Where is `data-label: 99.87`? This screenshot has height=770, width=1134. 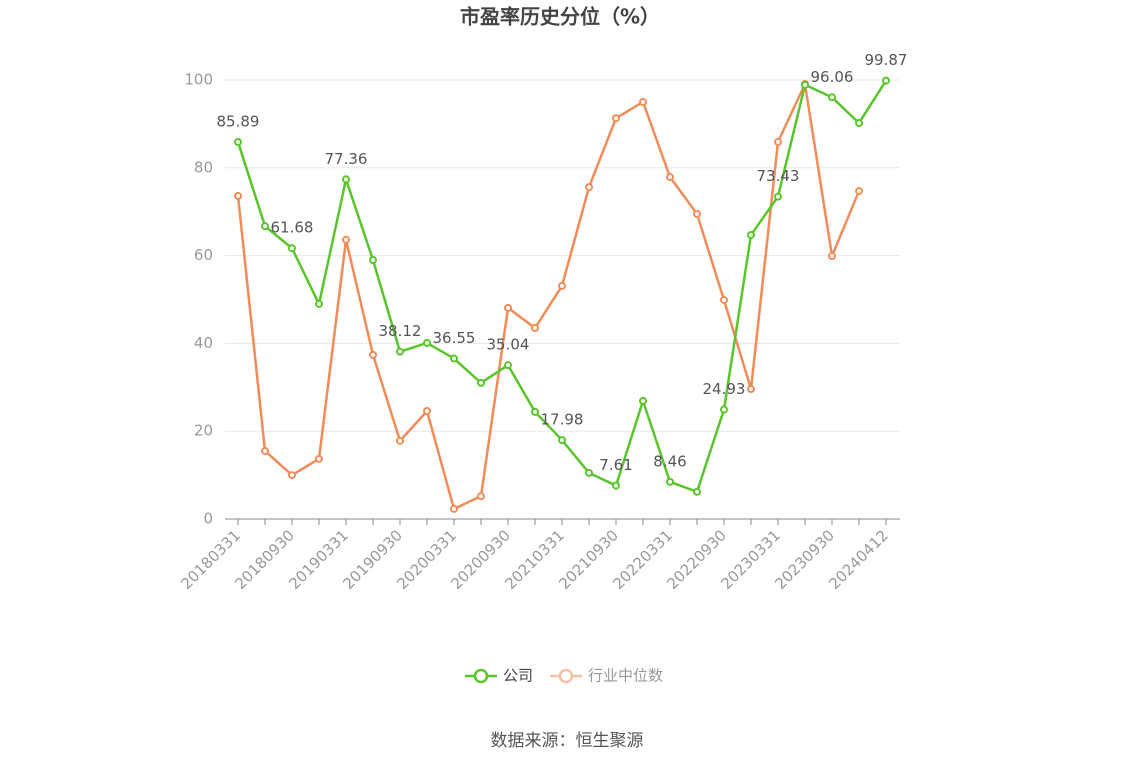 data-label: 99.87 is located at coordinates (886, 60).